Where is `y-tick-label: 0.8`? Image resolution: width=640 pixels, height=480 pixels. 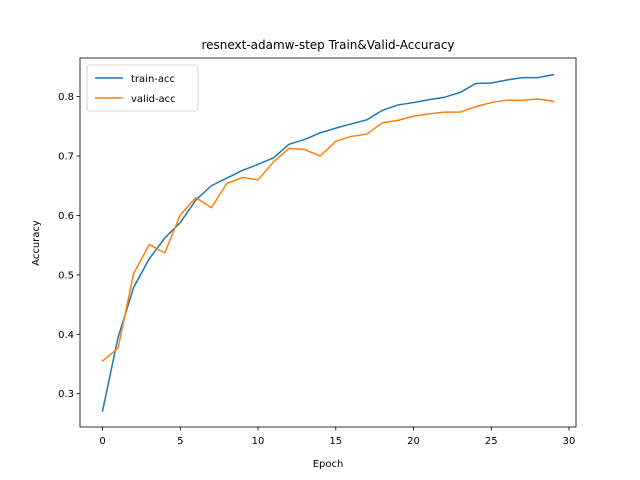
y-tick-label: 0.8 is located at coordinates (66, 97).